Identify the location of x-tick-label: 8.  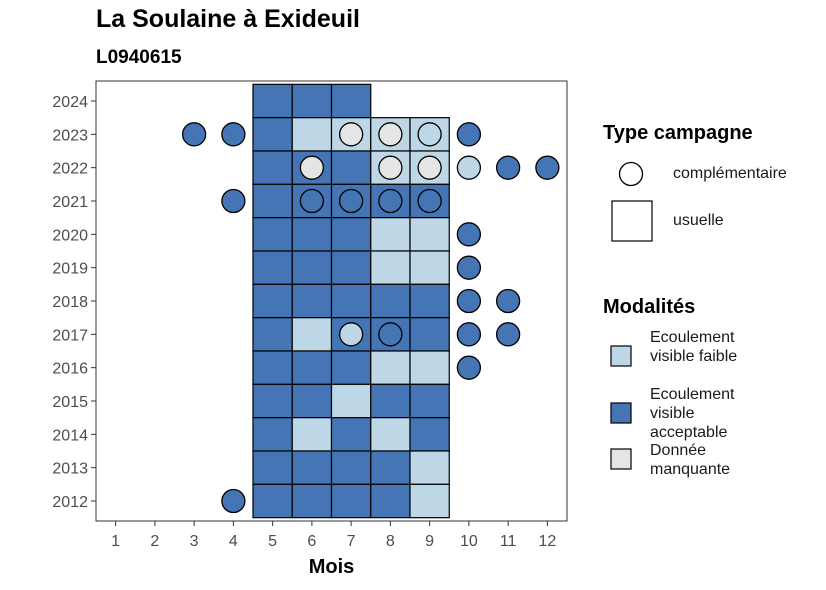
(390, 541).